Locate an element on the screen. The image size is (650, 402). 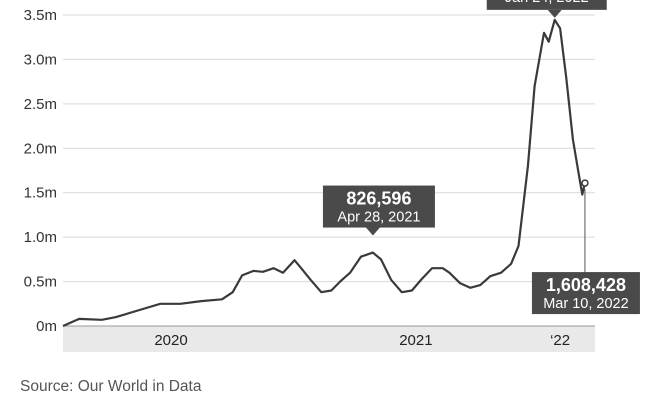
y-tick-label: 0.5m is located at coordinates (40, 282).